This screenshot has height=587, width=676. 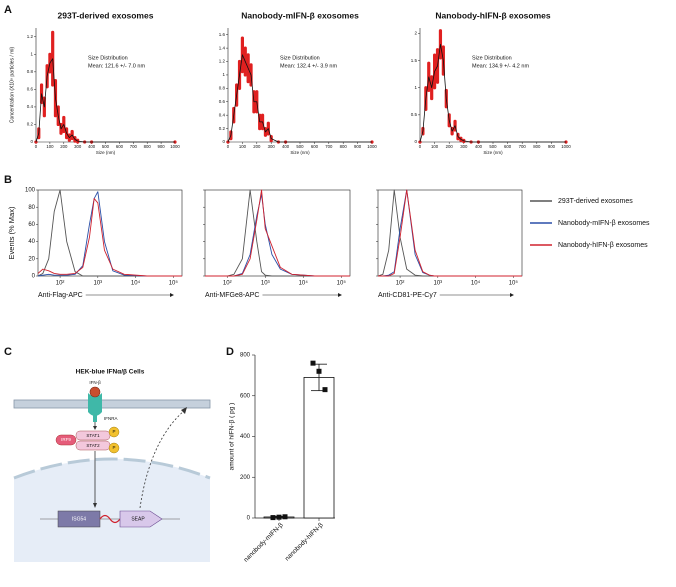 I want to click on y-tick-label: 200, so click(x=245, y=478).